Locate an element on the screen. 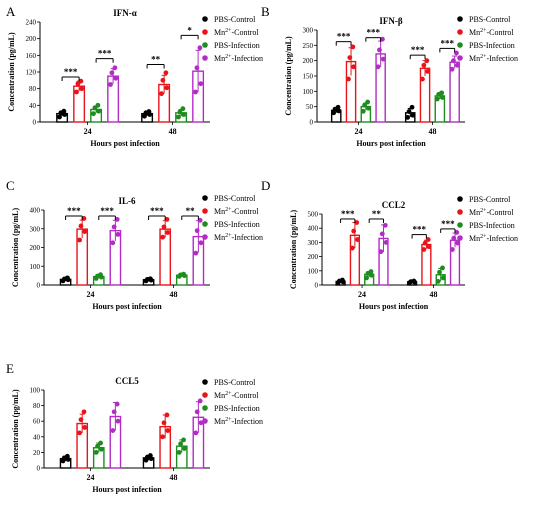 This screenshot has height=523, width=550. y-tick-label: 150 is located at coordinates (308, 77).